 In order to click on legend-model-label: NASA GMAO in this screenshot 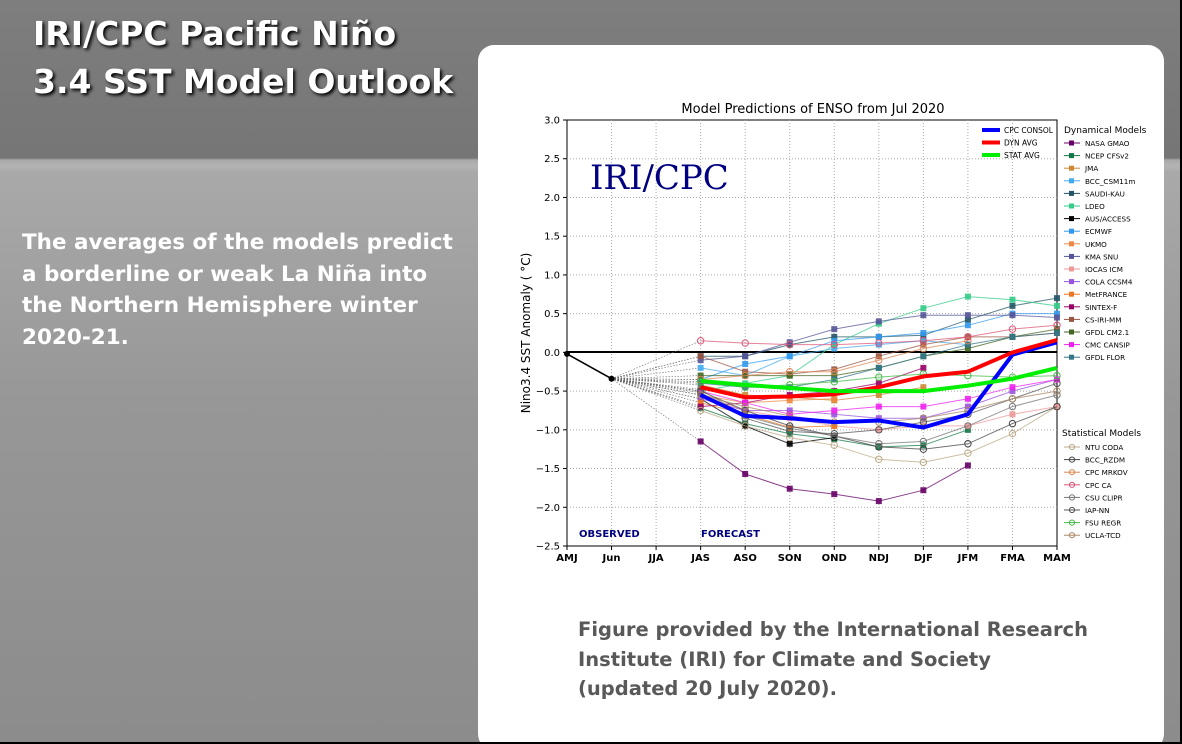, I will do `click(1107, 143)`.